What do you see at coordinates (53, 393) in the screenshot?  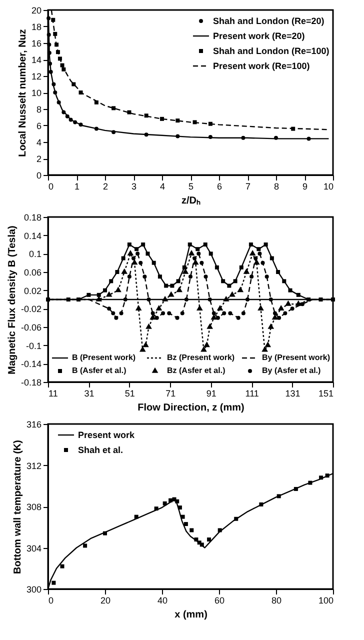 I see `x-tick-label: 11` at bounding box center [53, 393].